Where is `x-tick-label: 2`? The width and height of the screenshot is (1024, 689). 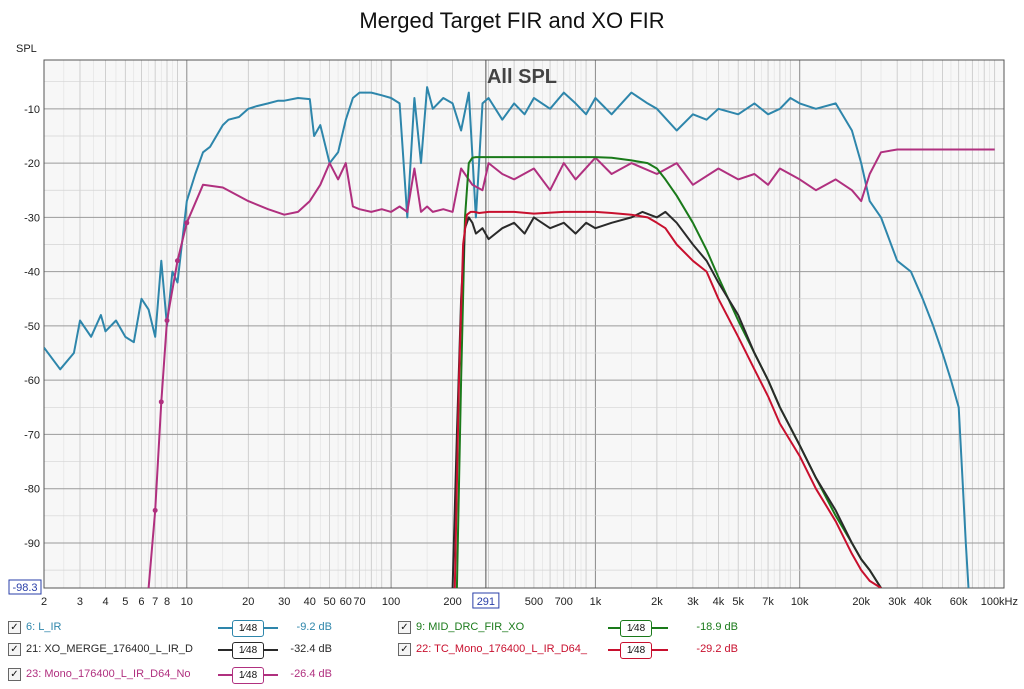
x-tick-label: 2 is located at coordinates (44, 602).